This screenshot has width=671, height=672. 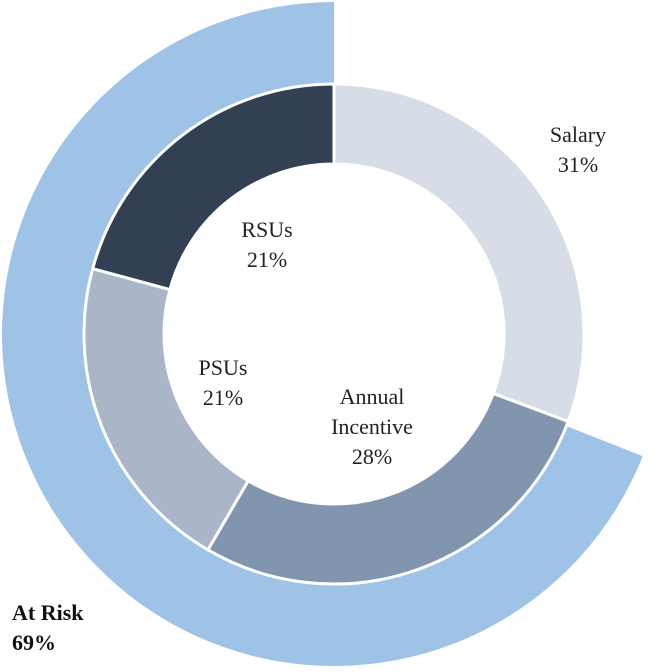 I want to click on psus-label-name: PSUs, so click(x=223, y=367).